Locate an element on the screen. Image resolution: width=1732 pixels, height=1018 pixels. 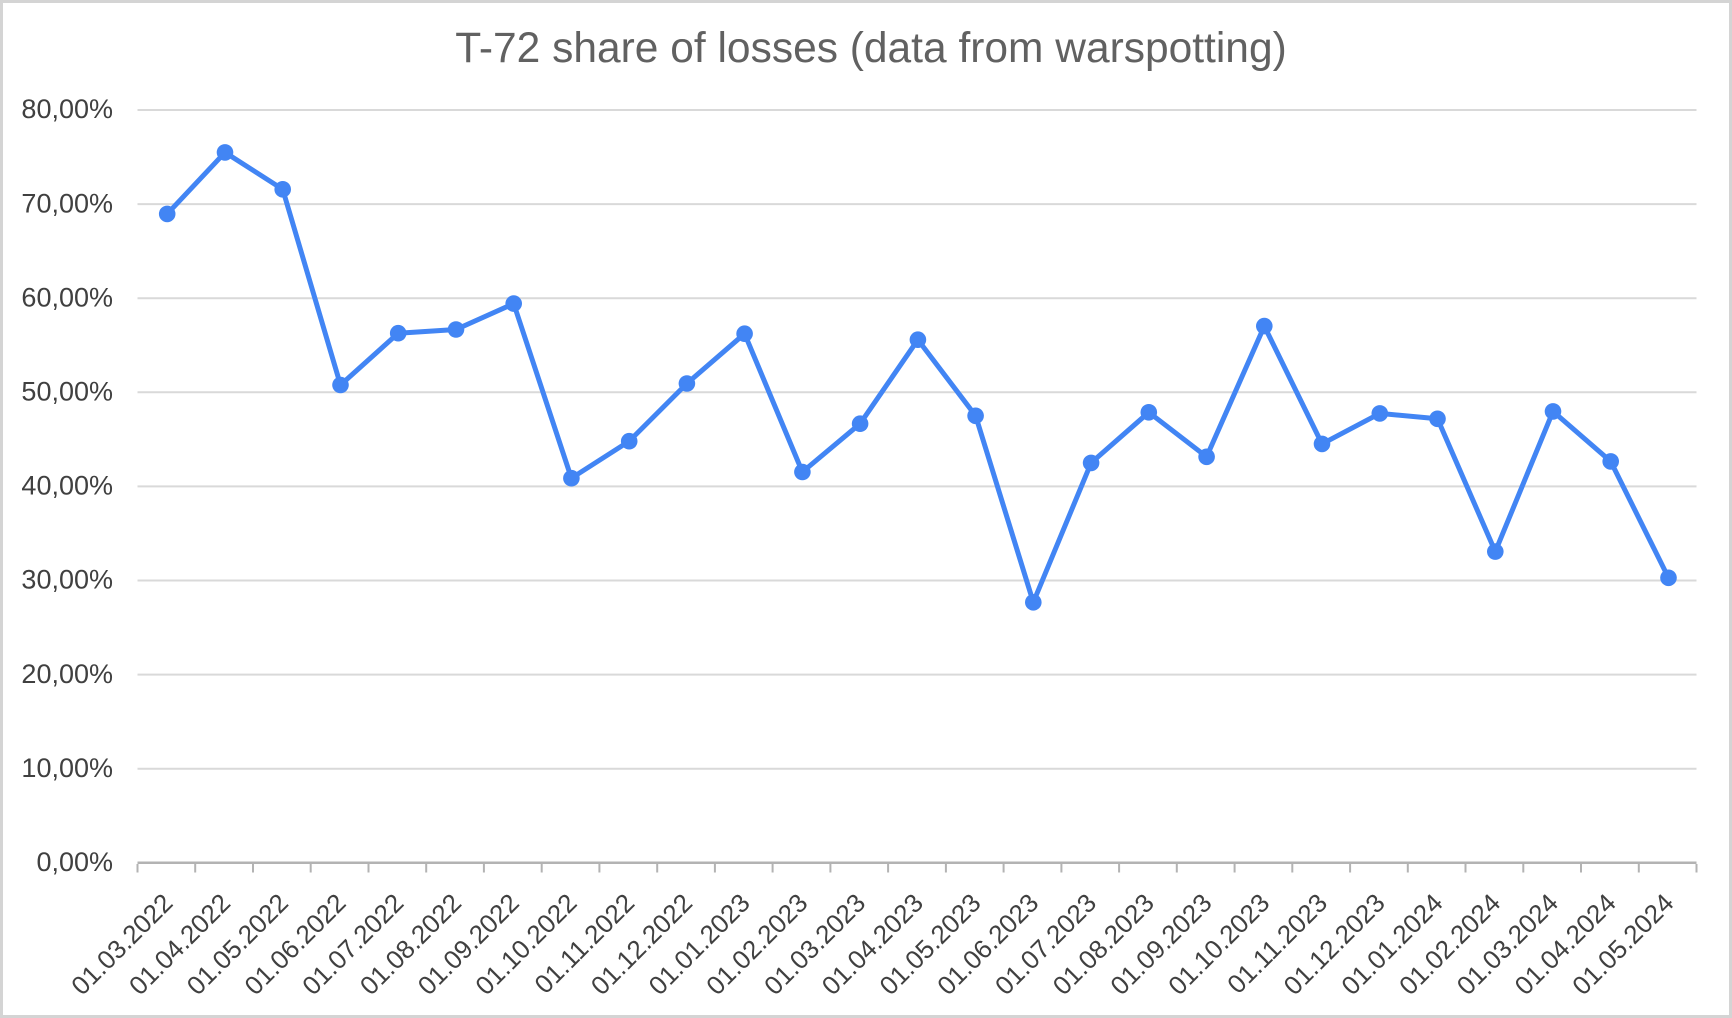
svg-text: 60,00% is located at coordinates (67, 297).